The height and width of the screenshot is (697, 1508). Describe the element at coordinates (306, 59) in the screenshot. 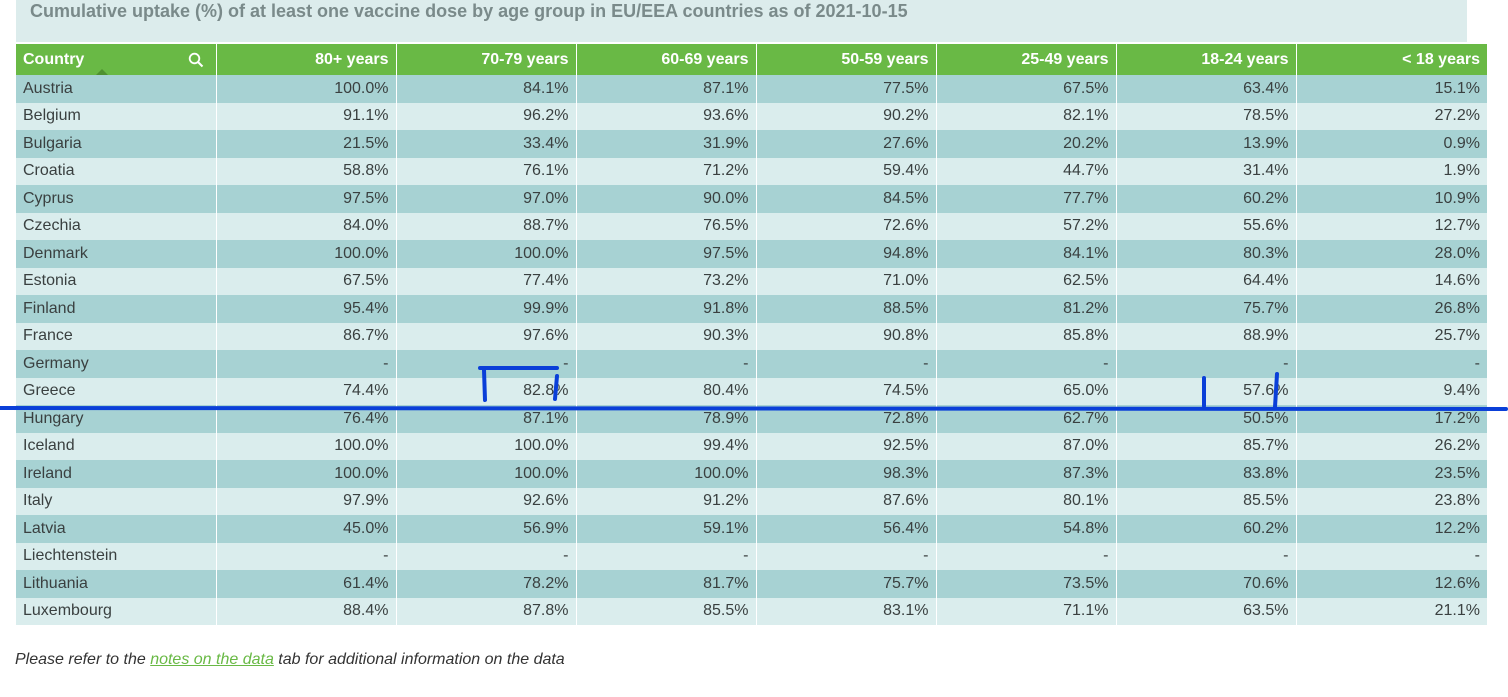

I see `column-header-80-plus: 80+ years` at that location.